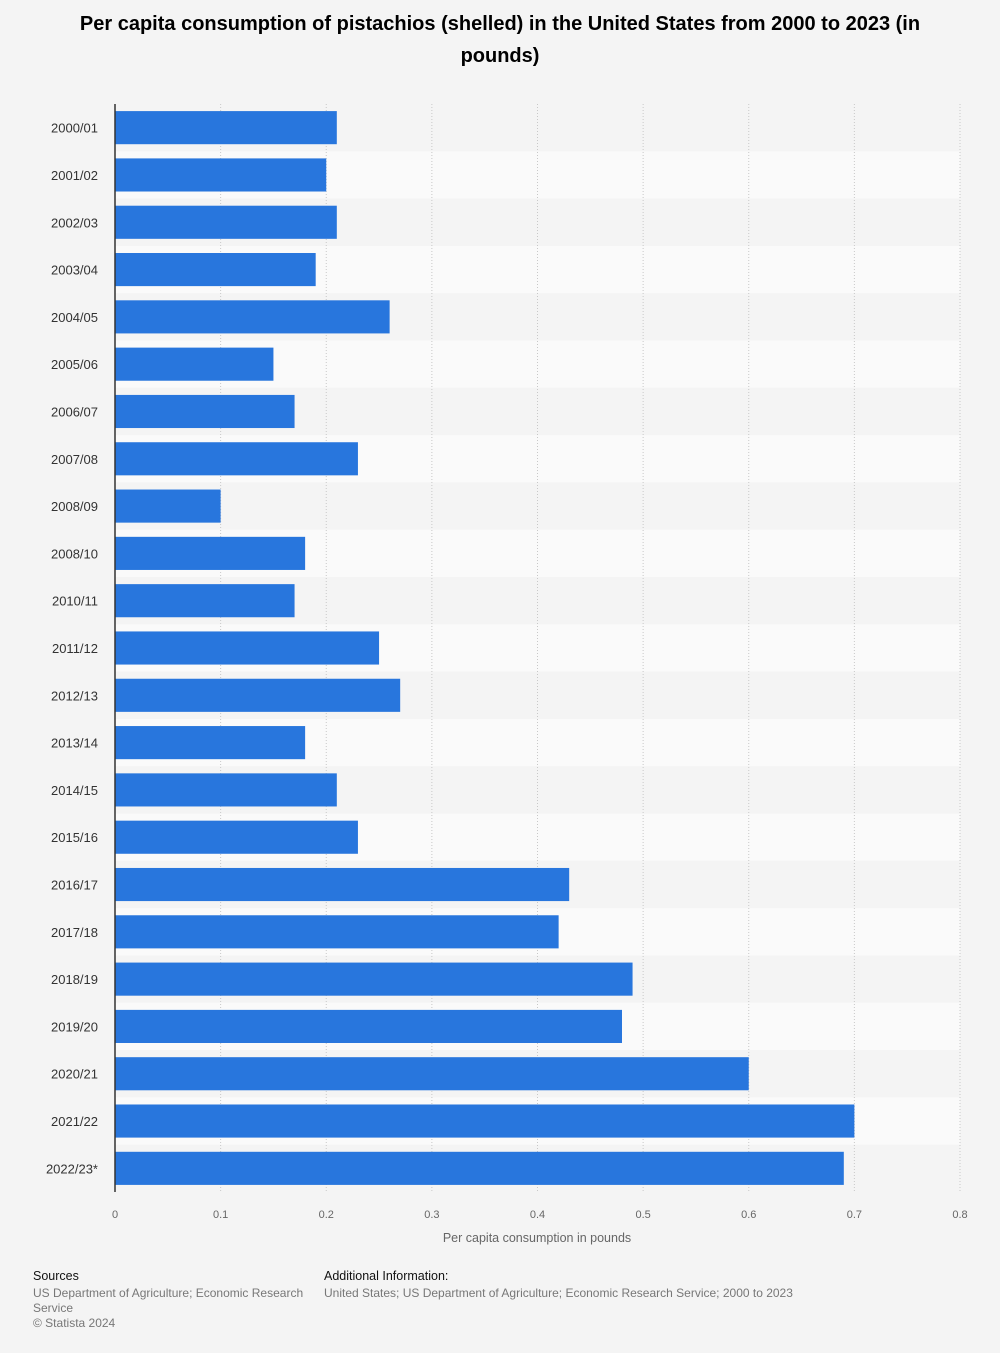 This screenshot has width=1000, height=1353. I want to click on category-label: 2016/17, so click(74, 885).